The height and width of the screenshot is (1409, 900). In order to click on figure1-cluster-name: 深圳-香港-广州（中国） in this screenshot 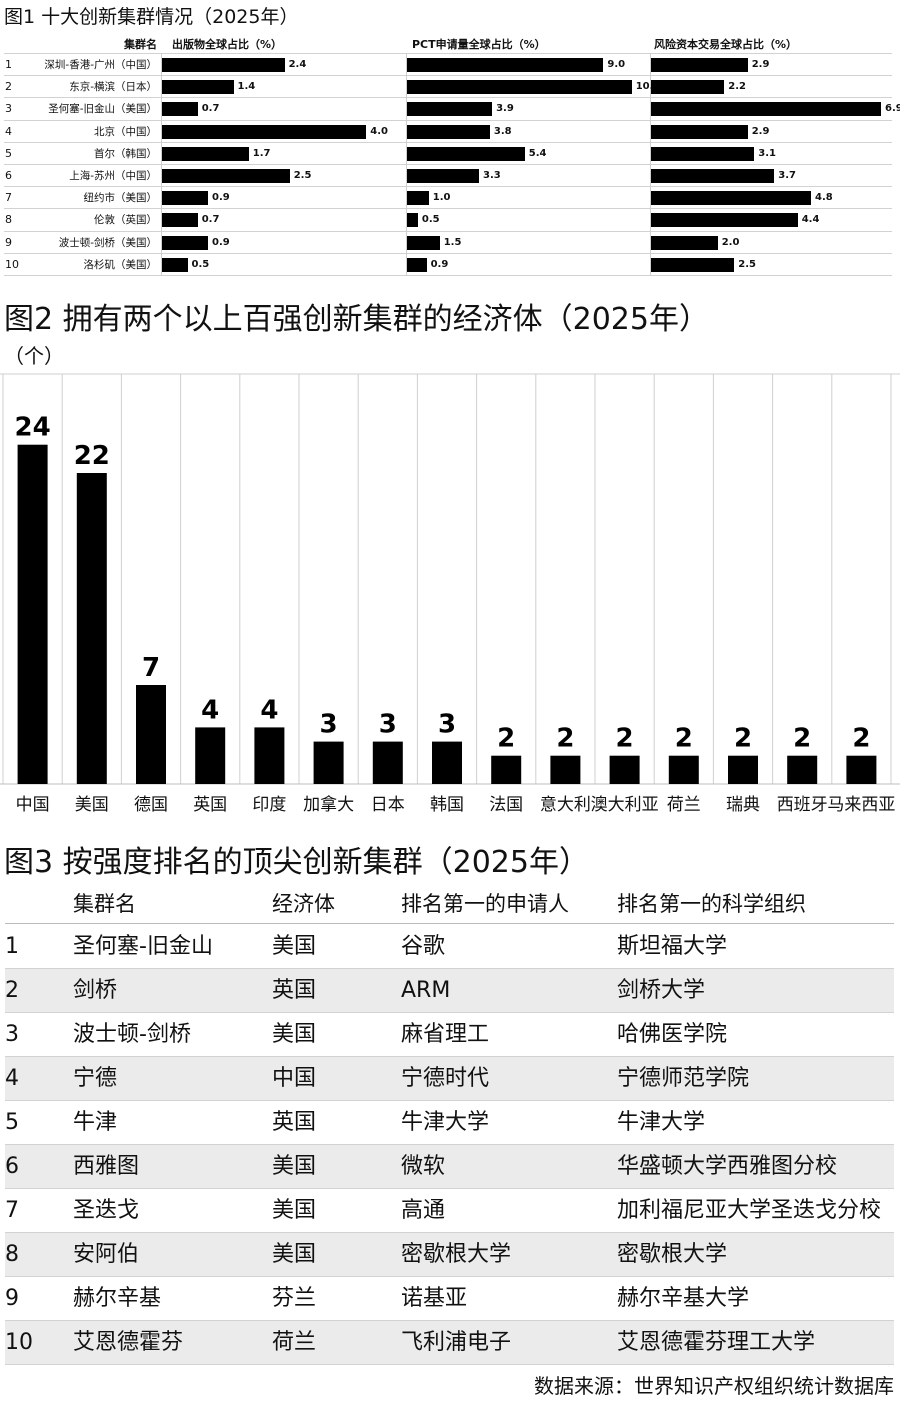, I will do `click(100, 65)`.